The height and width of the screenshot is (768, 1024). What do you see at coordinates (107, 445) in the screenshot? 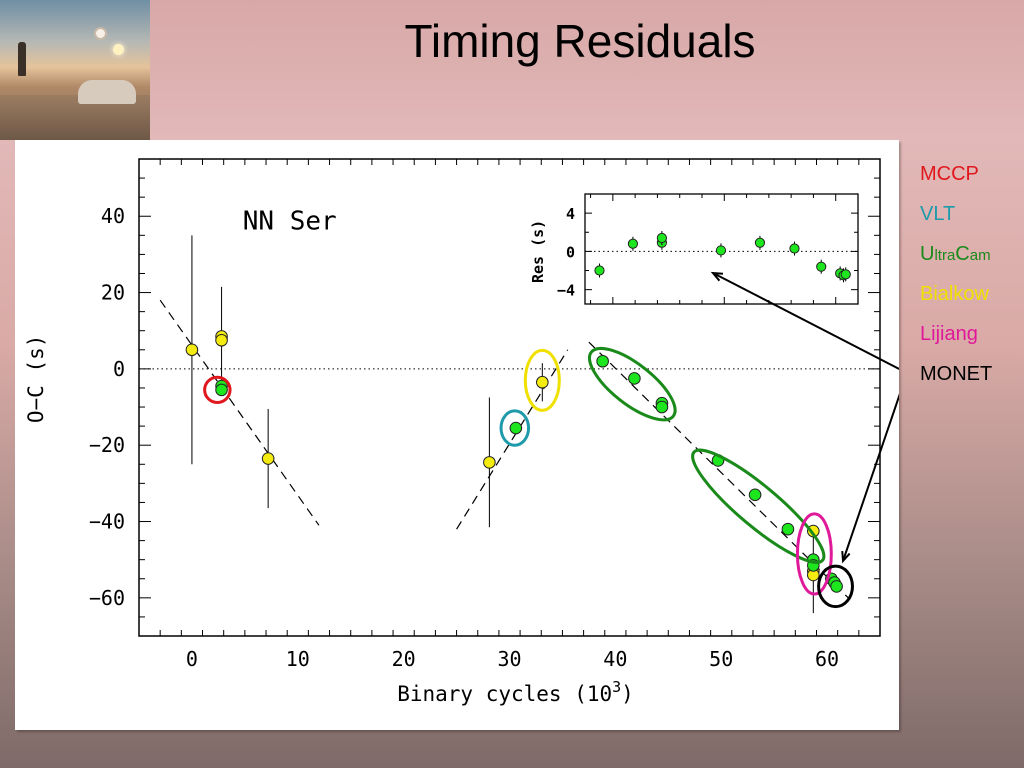
I see `y-tick-label: −20` at bounding box center [107, 445].